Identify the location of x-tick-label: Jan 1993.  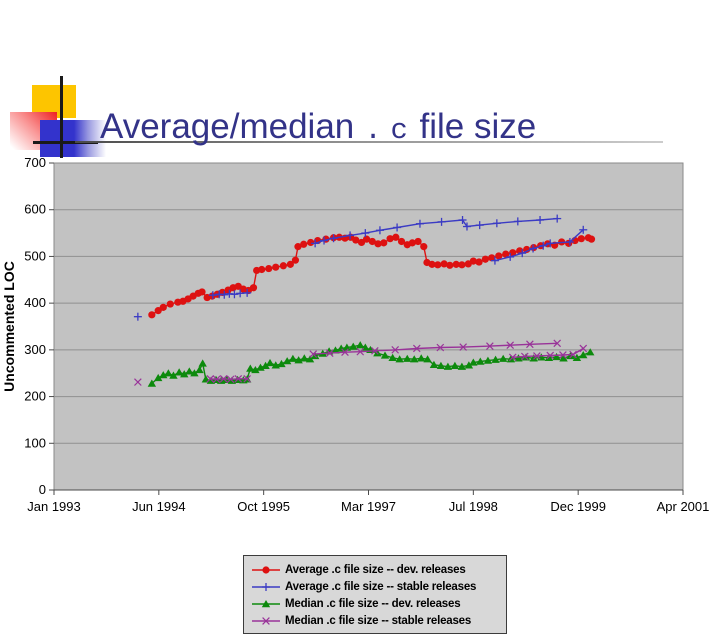
(54, 506).